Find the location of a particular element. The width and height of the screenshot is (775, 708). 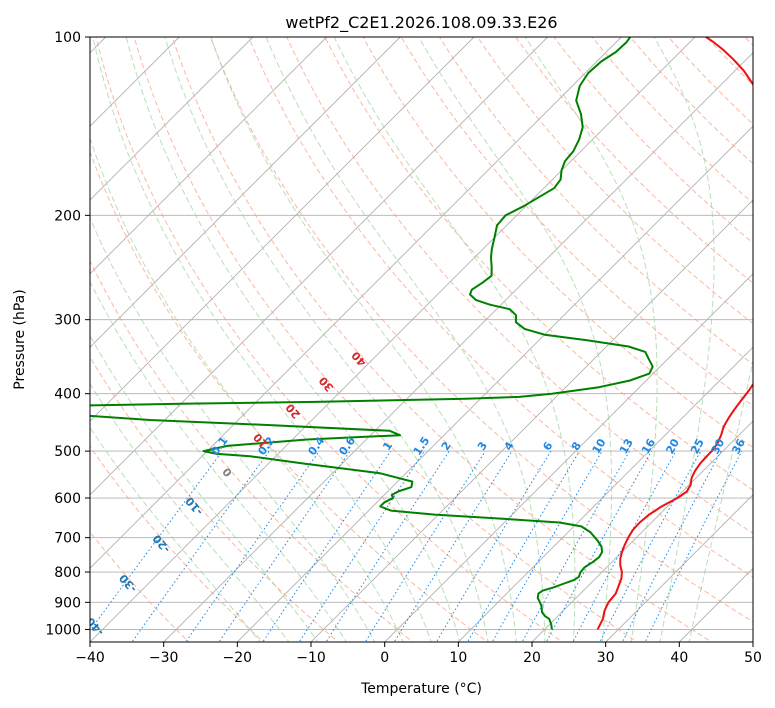

y-axis-label: Pressure (hPa) is located at coordinates (20, 339).